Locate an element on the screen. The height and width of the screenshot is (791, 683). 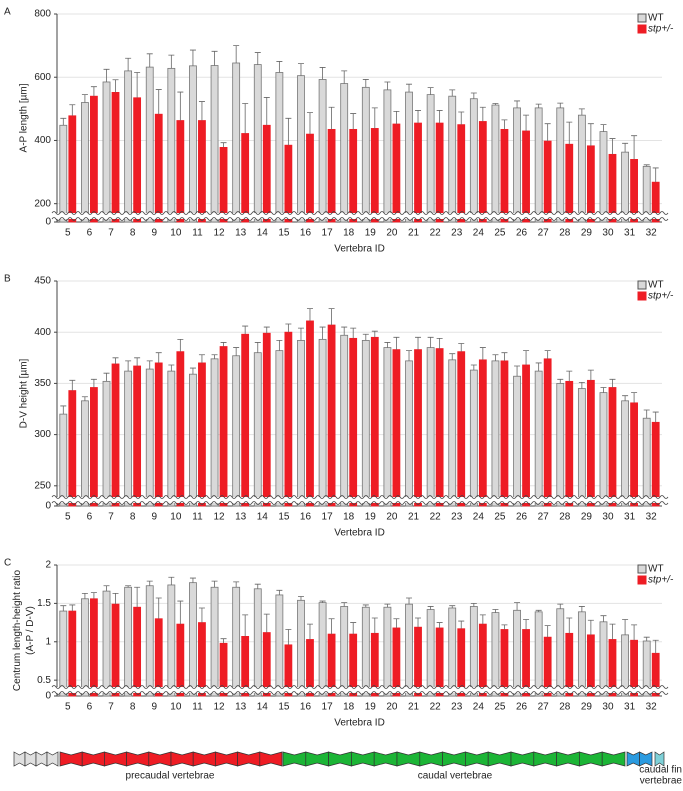
x-tick-label: 30 is located at coordinates (608, 233).